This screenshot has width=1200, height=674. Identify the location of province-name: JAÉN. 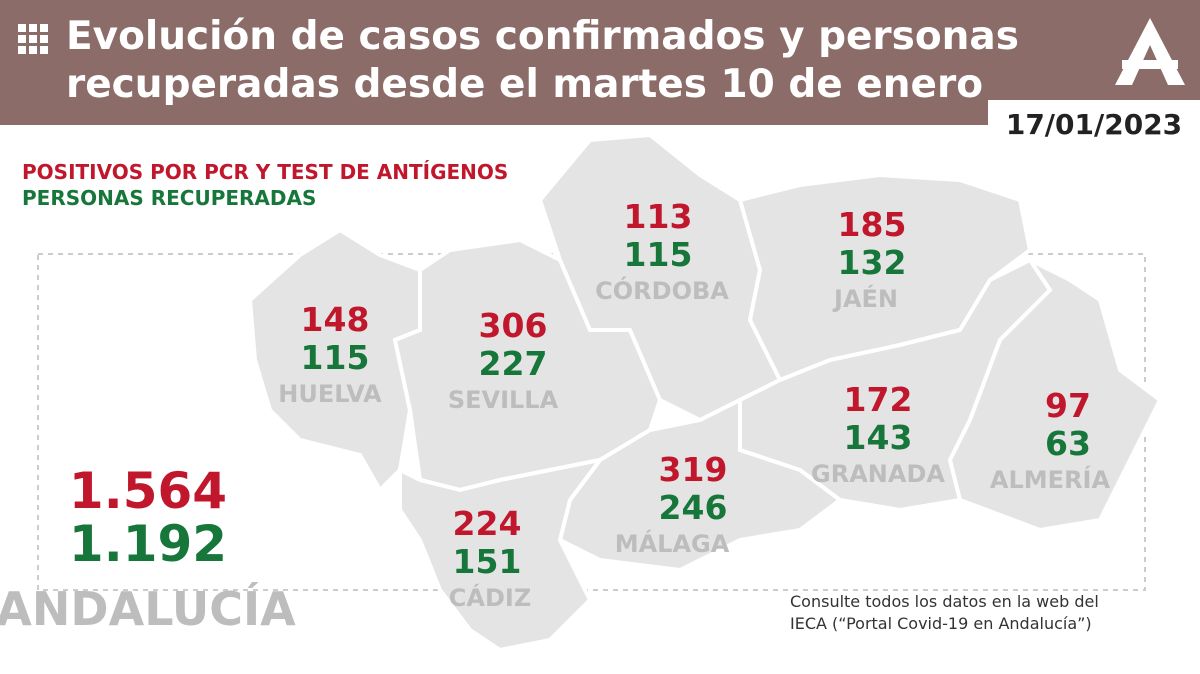
(866, 299).